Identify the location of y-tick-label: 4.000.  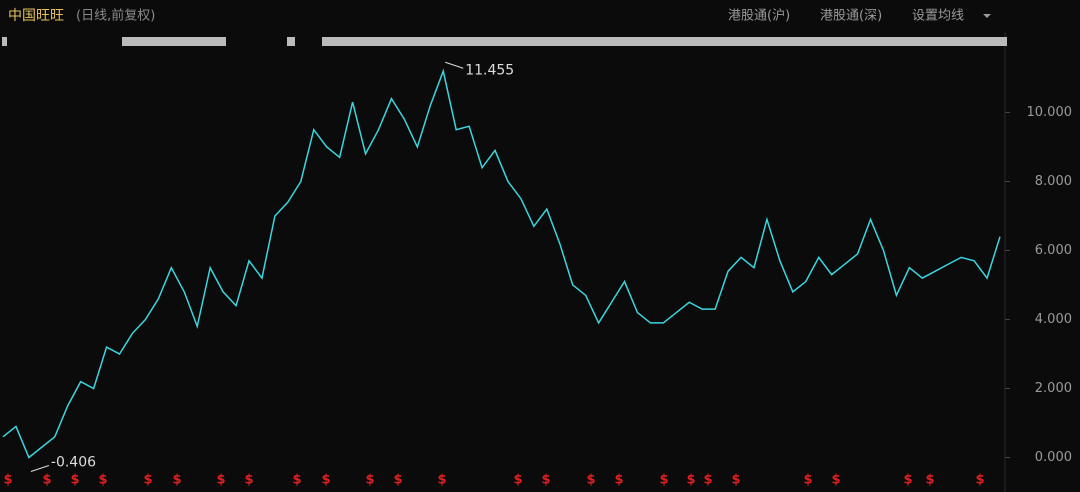
(1053, 319).